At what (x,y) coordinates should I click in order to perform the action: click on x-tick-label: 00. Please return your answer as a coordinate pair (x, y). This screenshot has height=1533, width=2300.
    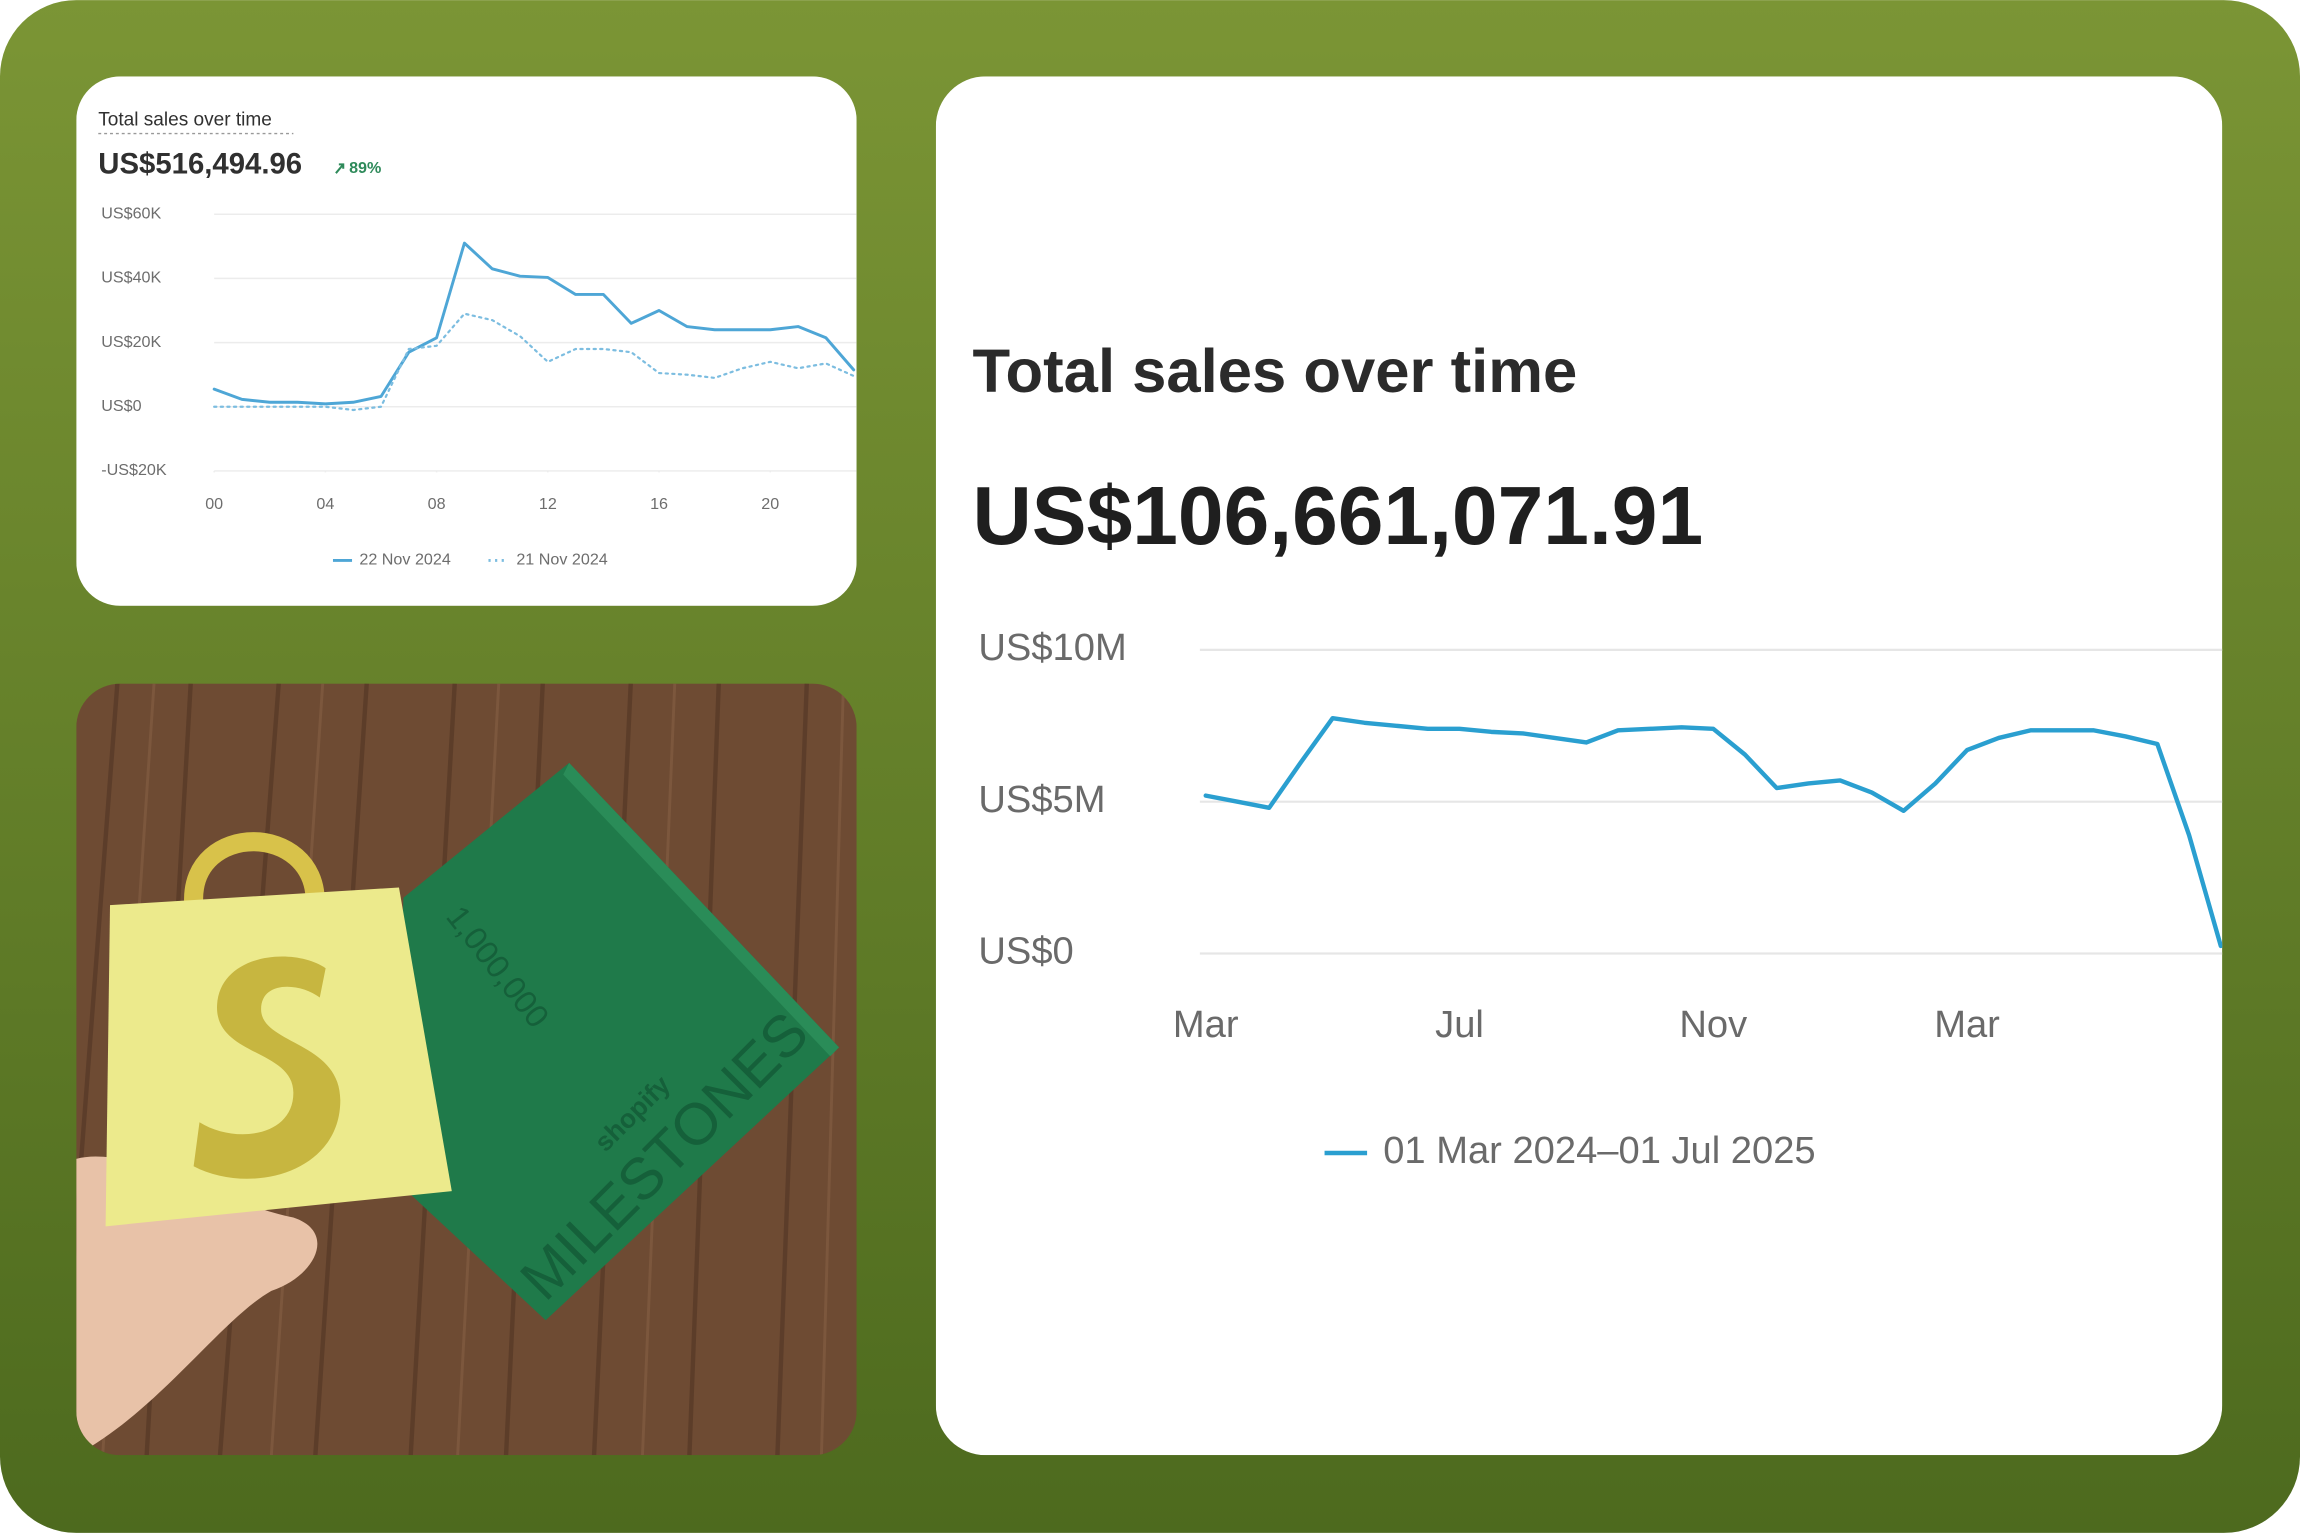
    Looking at the image, I should click on (214, 504).